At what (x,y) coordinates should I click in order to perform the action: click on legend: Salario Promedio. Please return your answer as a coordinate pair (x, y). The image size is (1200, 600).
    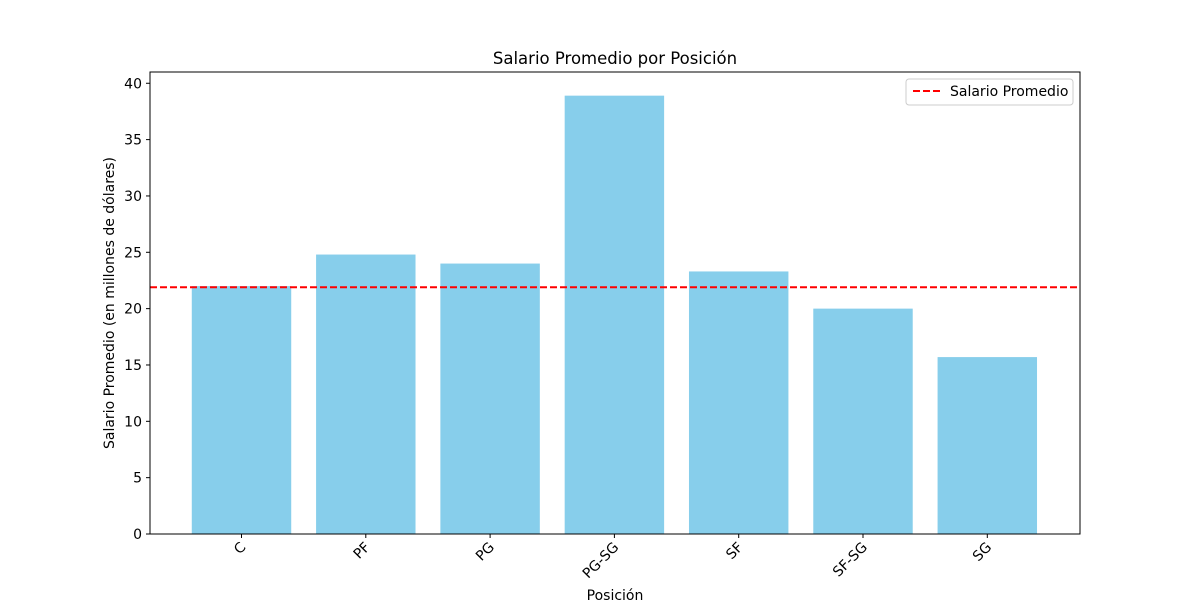
    Looking at the image, I should click on (989, 92).